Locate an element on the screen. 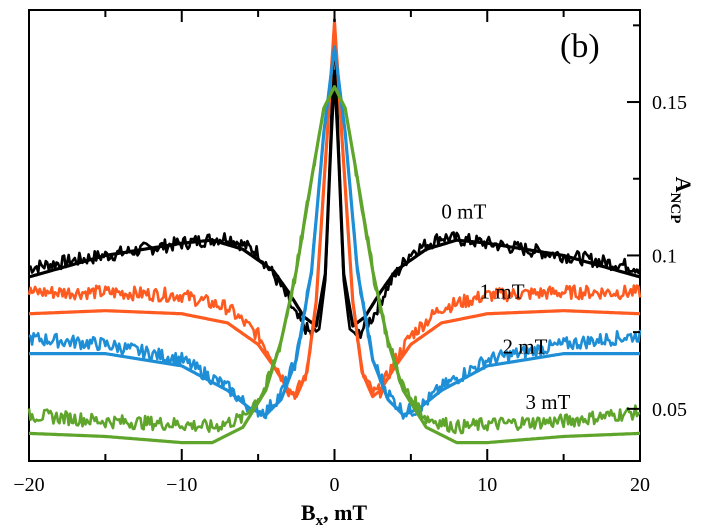 The image size is (706, 530). x-axis-title-sub: x is located at coordinates (320, 521).